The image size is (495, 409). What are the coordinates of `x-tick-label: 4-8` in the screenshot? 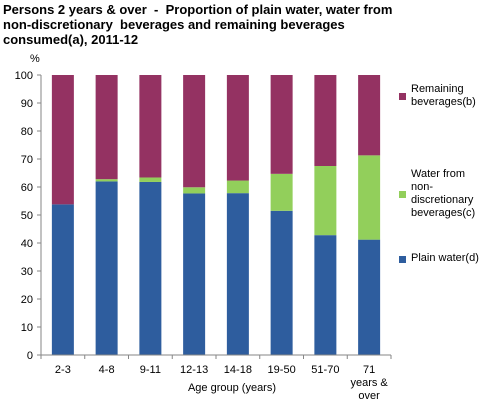 It's located at (107, 370).